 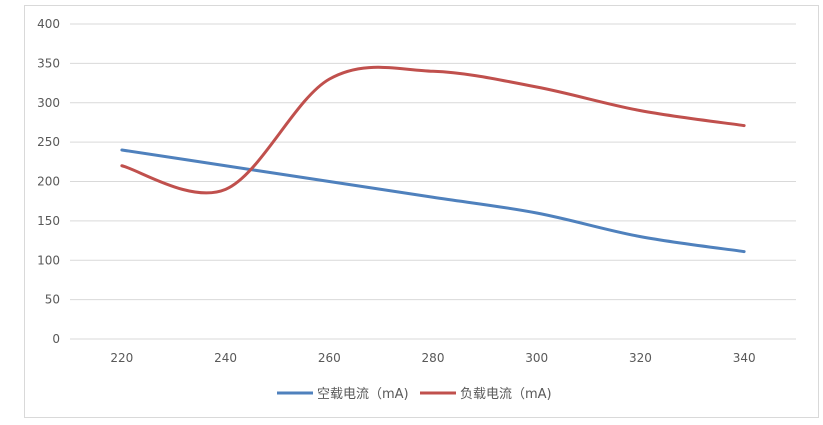 What do you see at coordinates (414, 394) in the screenshot?
I see `legend: 空载电流（mA) 负载电流（mA)` at bounding box center [414, 394].